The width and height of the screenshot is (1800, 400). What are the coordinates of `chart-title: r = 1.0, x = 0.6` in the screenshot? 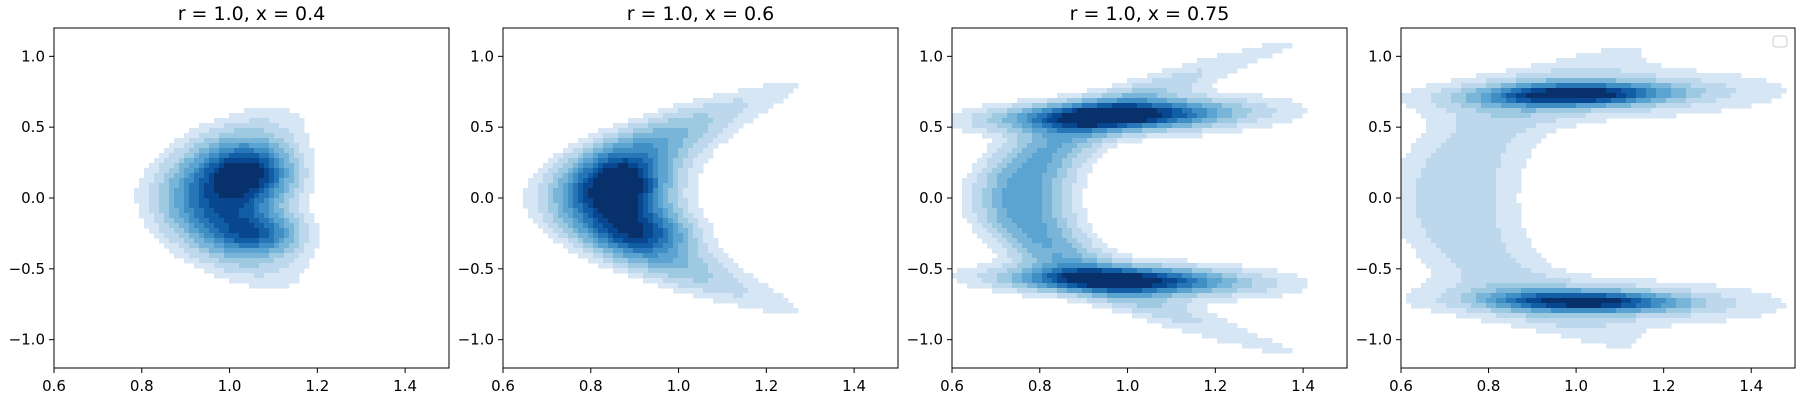 It's located at (701, 14).